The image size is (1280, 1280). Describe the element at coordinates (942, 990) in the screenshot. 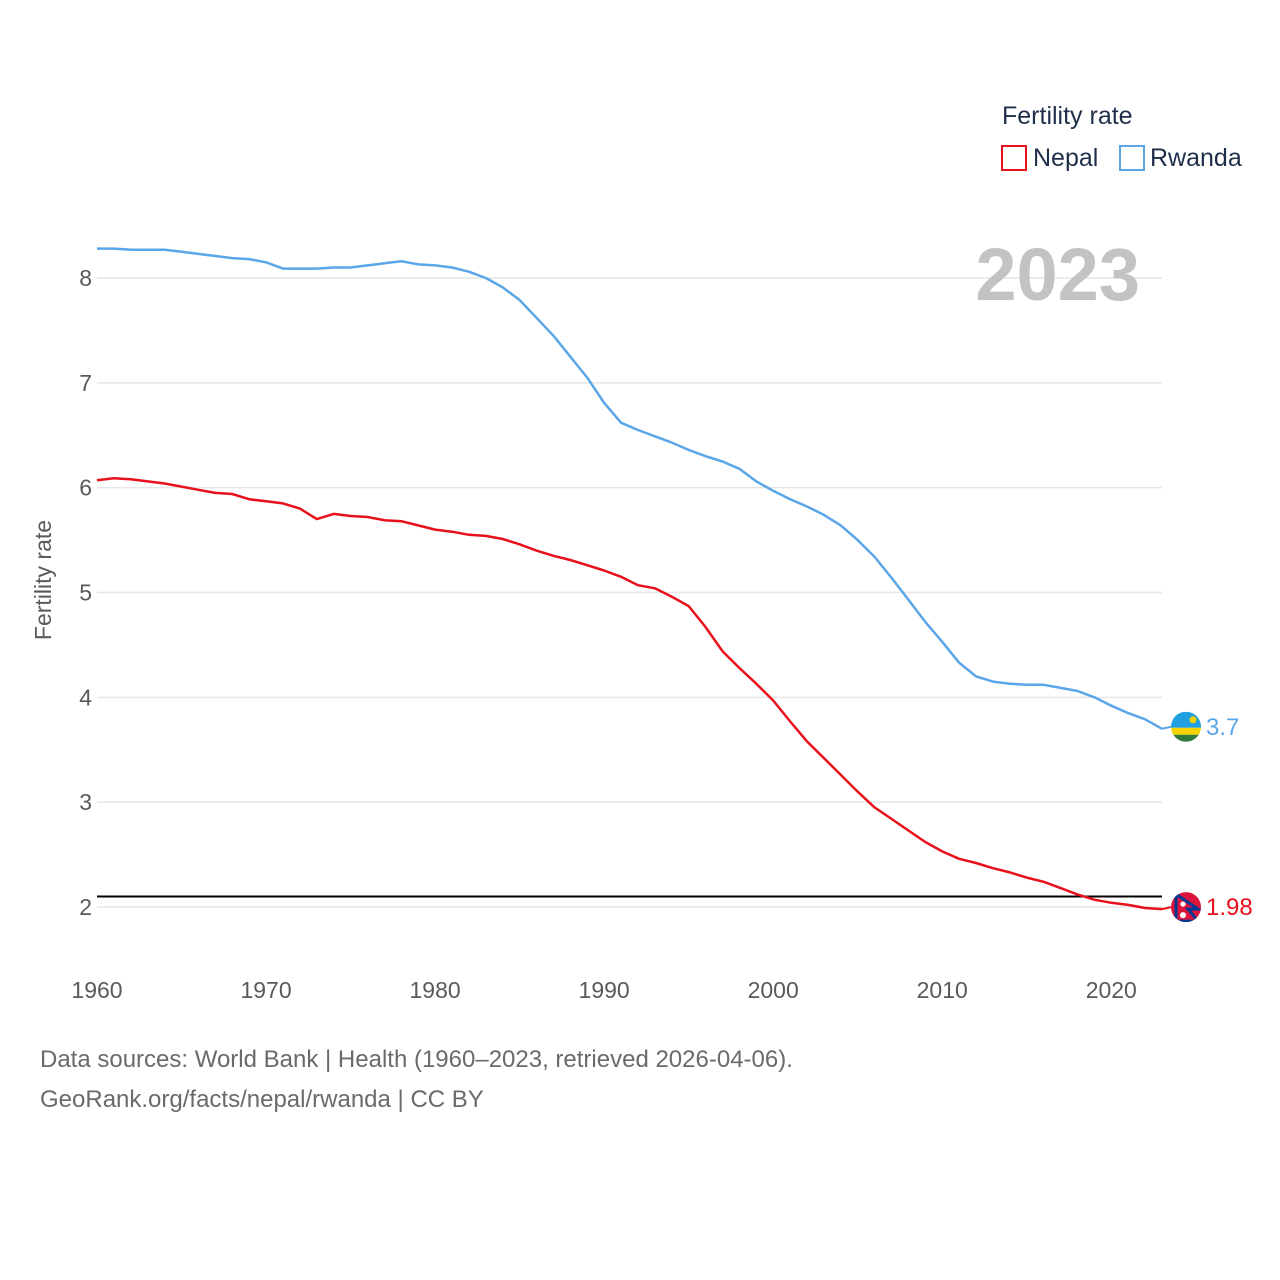

I see `x-tick-label: 2010` at that location.